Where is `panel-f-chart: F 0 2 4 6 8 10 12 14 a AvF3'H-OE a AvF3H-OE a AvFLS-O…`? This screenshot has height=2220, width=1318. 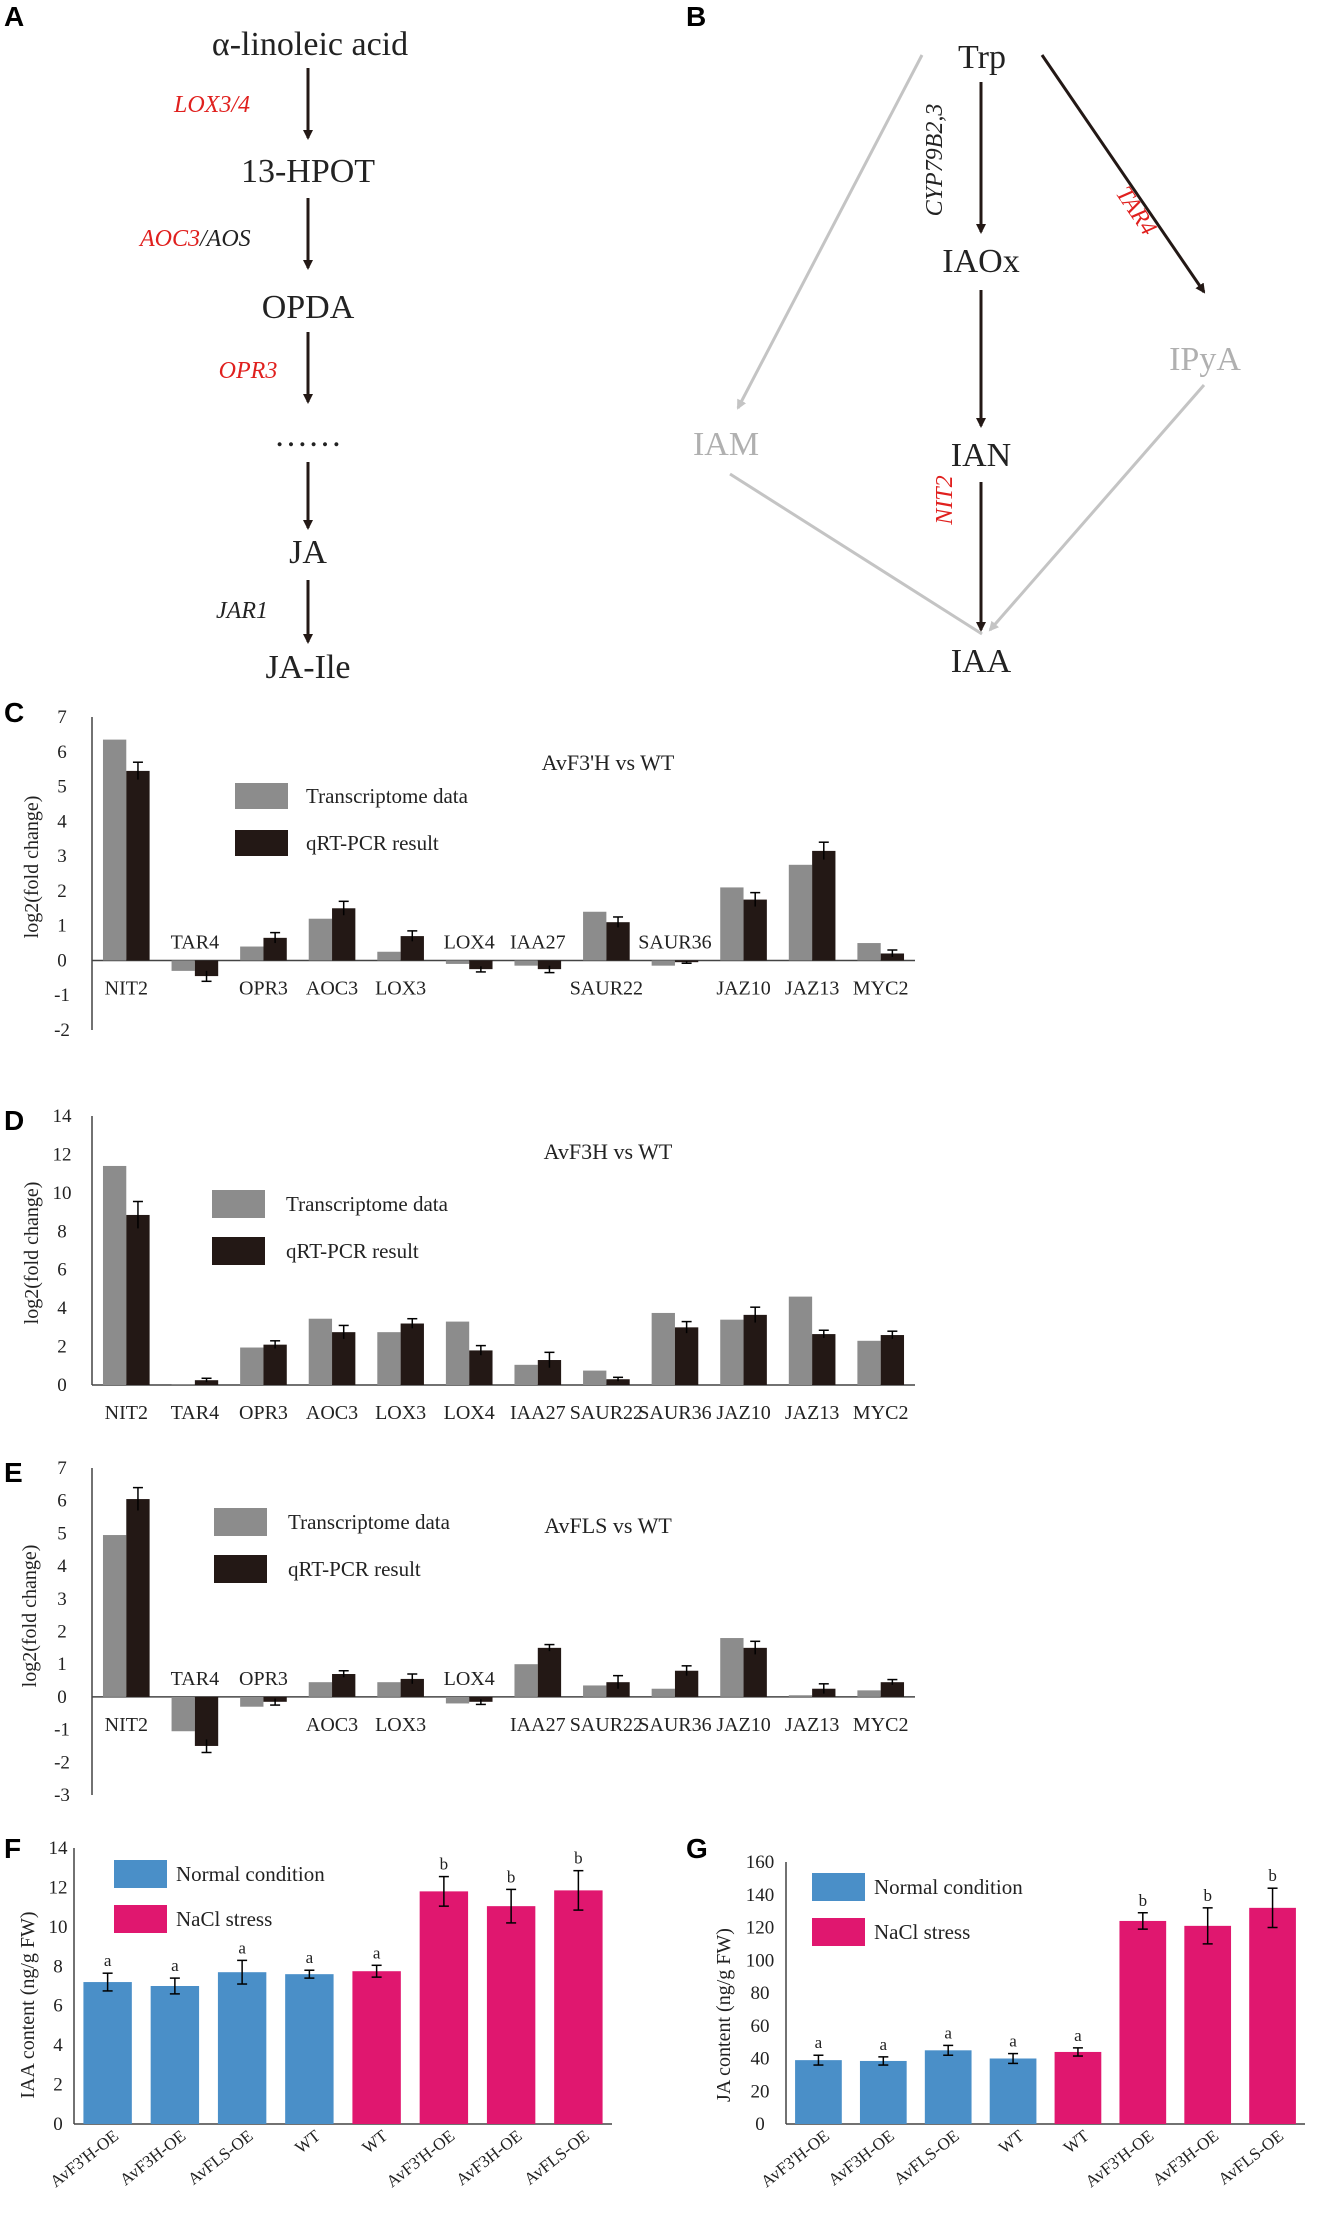 panel-f-chart: F 0 2 4 6 8 10 12 14 a AvF3'H-OE a AvF3H-OE a AvFLS-O… is located at coordinates (308, 2012).